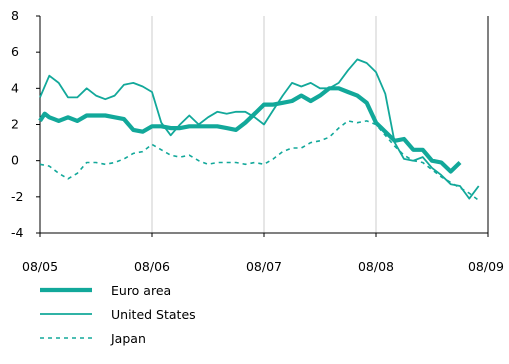  Describe the element at coordinates (15, 87) in the screenshot. I see `y-tick-label: 4` at that location.